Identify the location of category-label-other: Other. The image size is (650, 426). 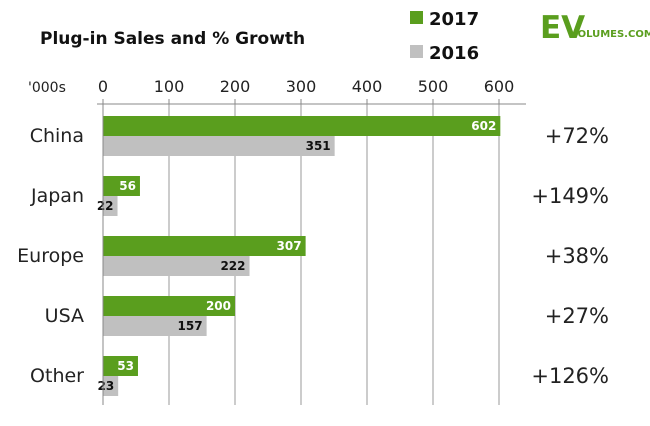
(57, 376).